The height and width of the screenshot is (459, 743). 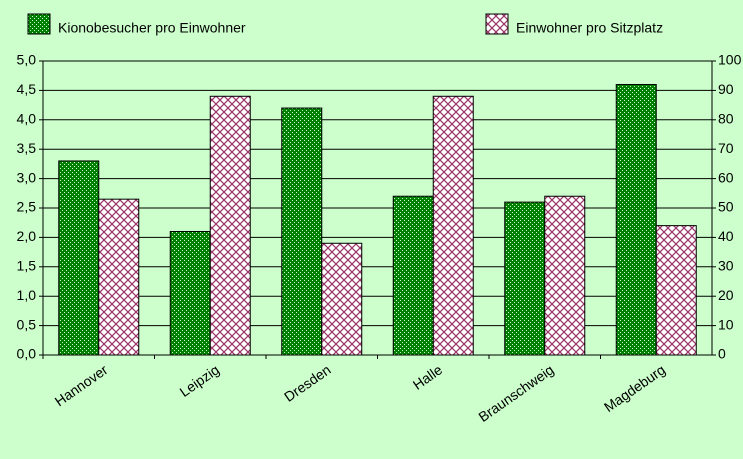 What do you see at coordinates (27, 119) in the screenshot?
I see `y-tick-label: 4,0` at bounding box center [27, 119].